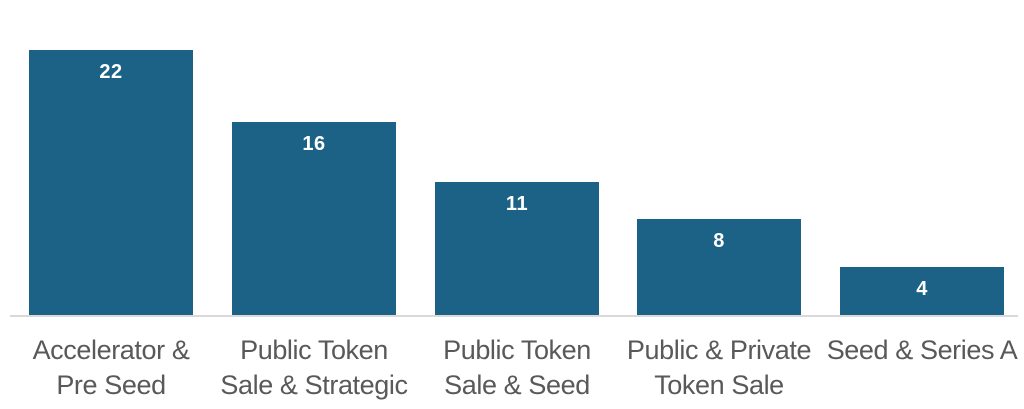  What do you see at coordinates (517, 204) in the screenshot?
I see `bar-value-label: 11` at bounding box center [517, 204].